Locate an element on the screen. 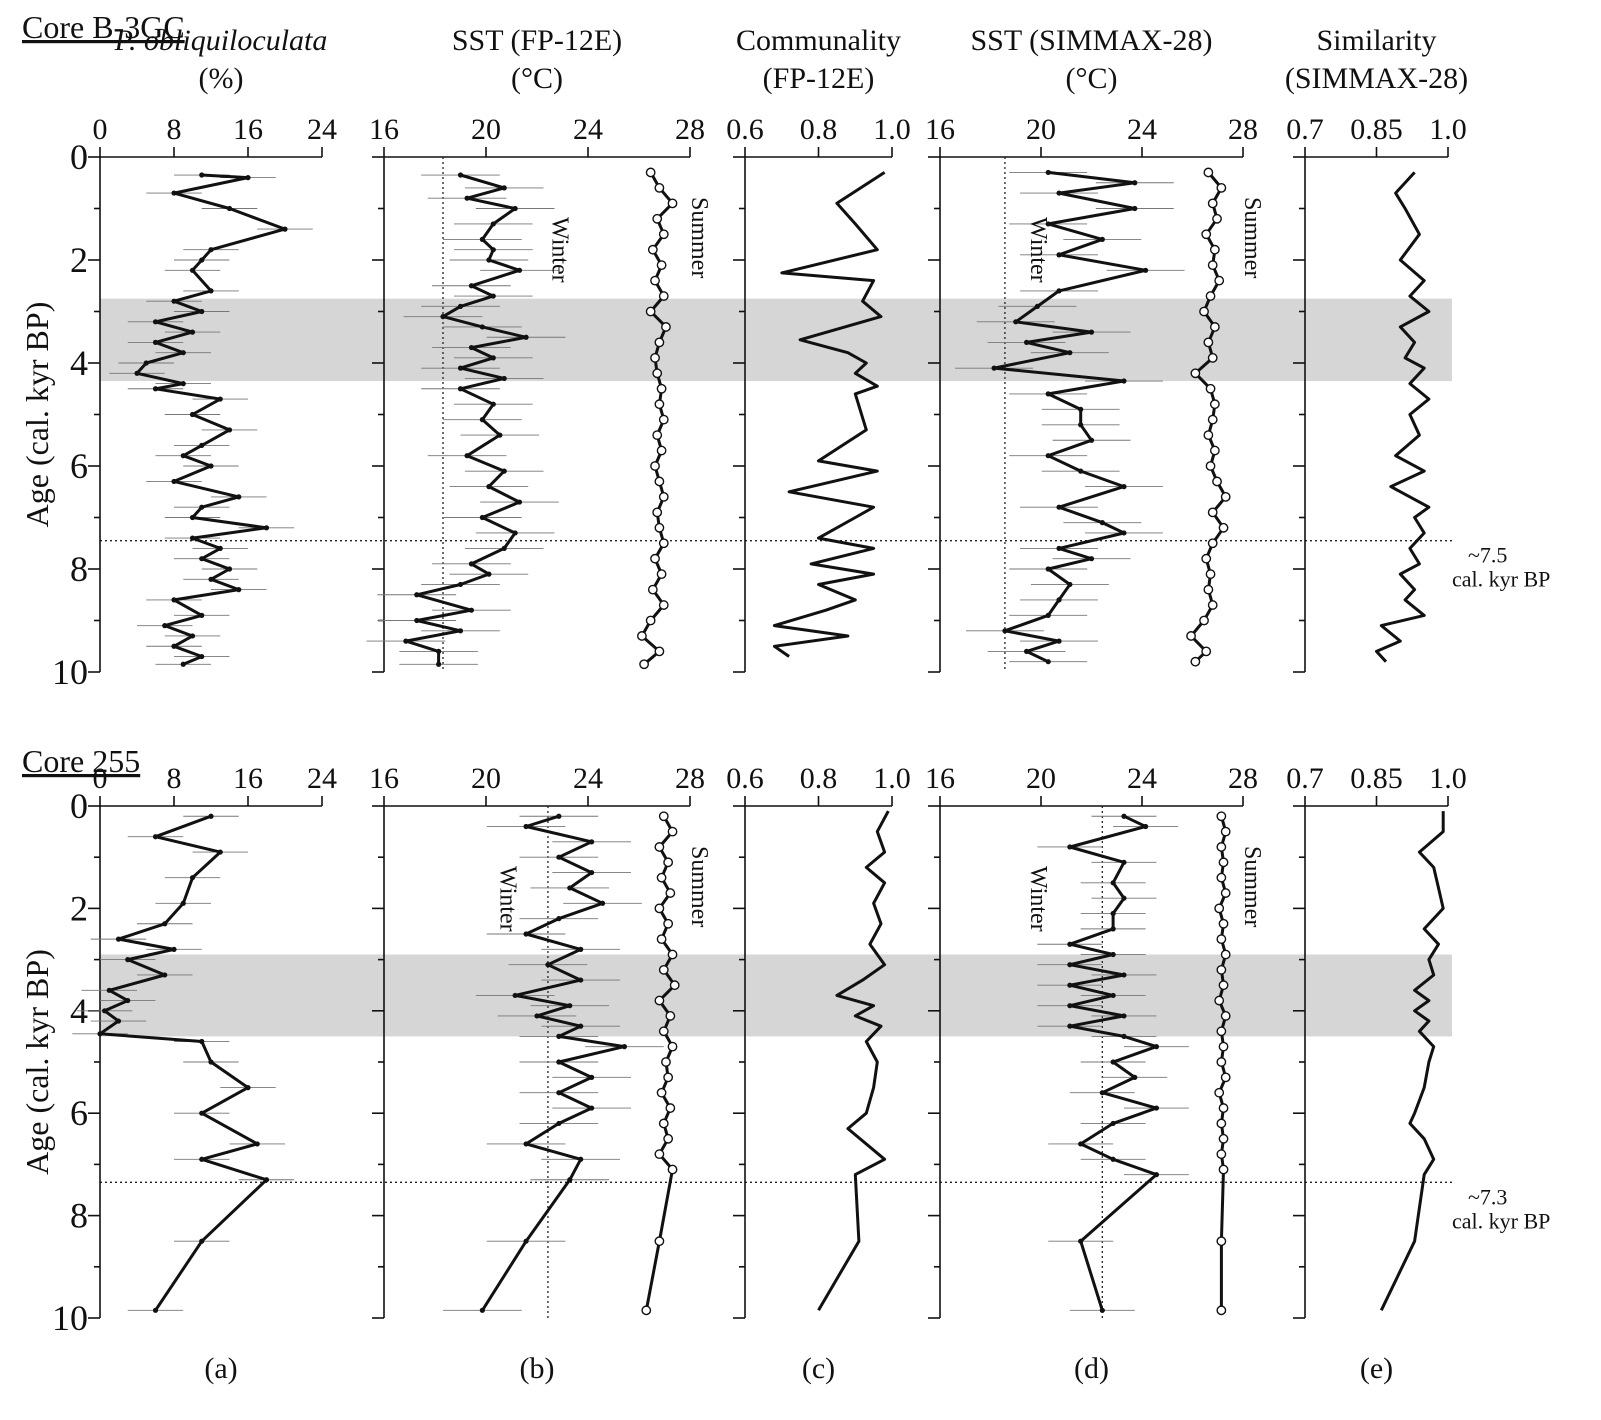 Image resolution: width=1601 pixels, height=1420 pixels. x-tick-label: 0.8 is located at coordinates (819, 778).